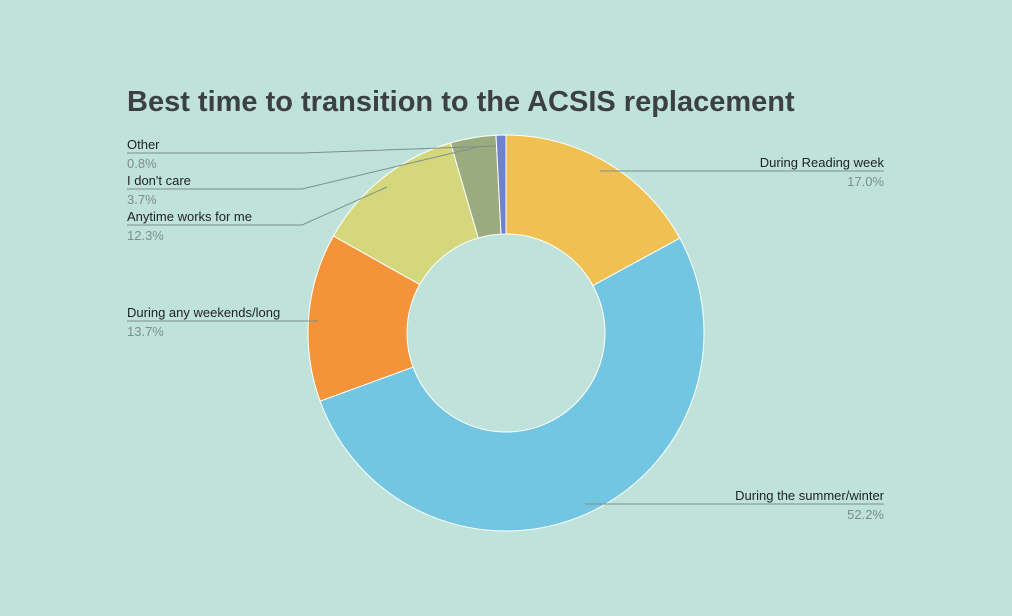 This screenshot has height=616, width=1012. I want to click on label-anytime-works-for-me: Anytime works for me, so click(189, 216).